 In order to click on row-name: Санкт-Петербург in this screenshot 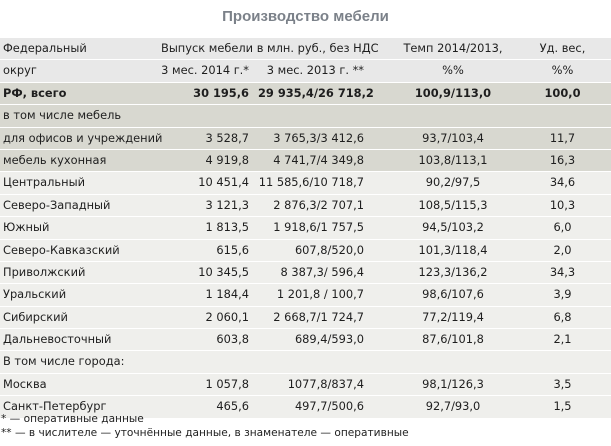, I will do `click(55, 406)`.